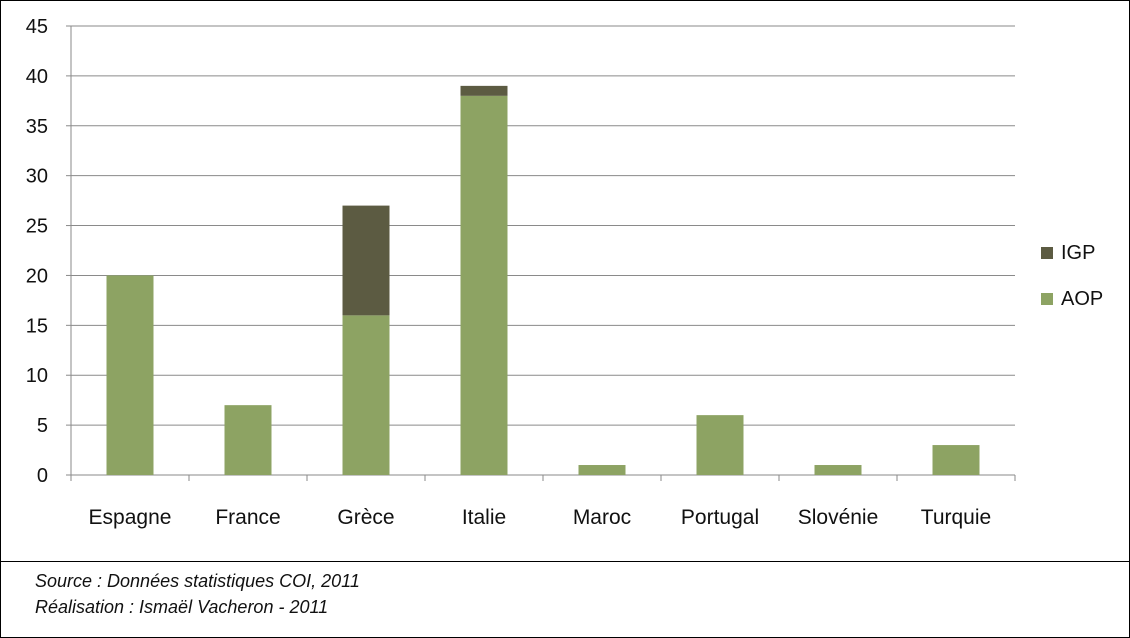 The image size is (1130, 638). What do you see at coordinates (1047, 253) in the screenshot?
I see `legend-swatch-igp` at bounding box center [1047, 253].